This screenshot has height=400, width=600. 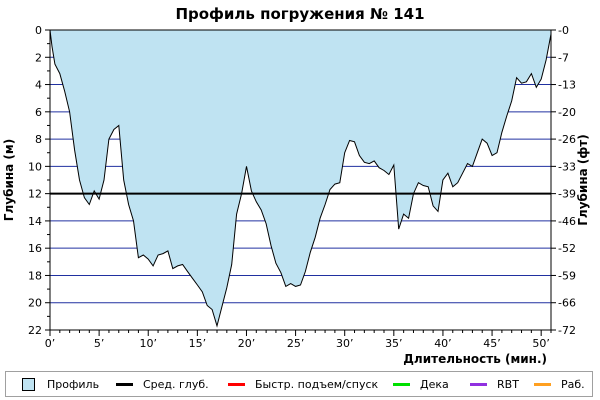 I want to click on x-axis-ticks: 0’ 5’ 10’ 15’ 20’ 25’ 30’ 35’ 40’ 45’ 50’, so click(x=298, y=340).